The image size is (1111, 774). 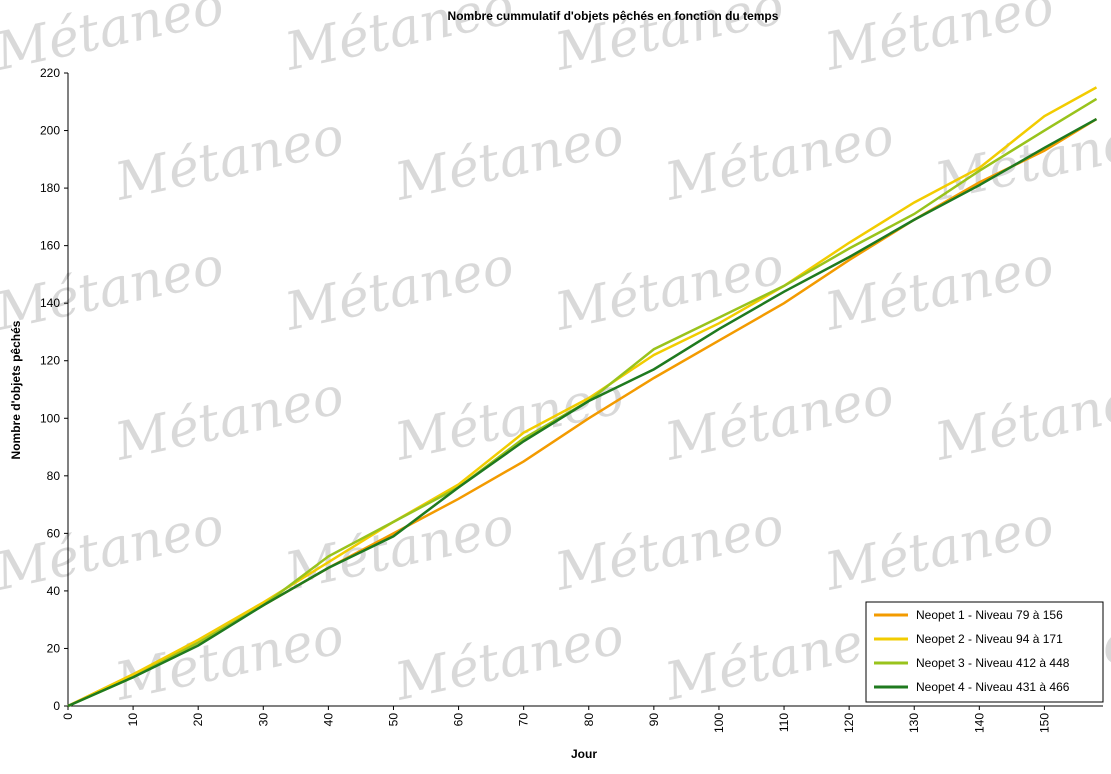 What do you see at coordinates (979, 723) in the screenshot?
I see `x-tick-label: 140` at bounding box center [979, 723].